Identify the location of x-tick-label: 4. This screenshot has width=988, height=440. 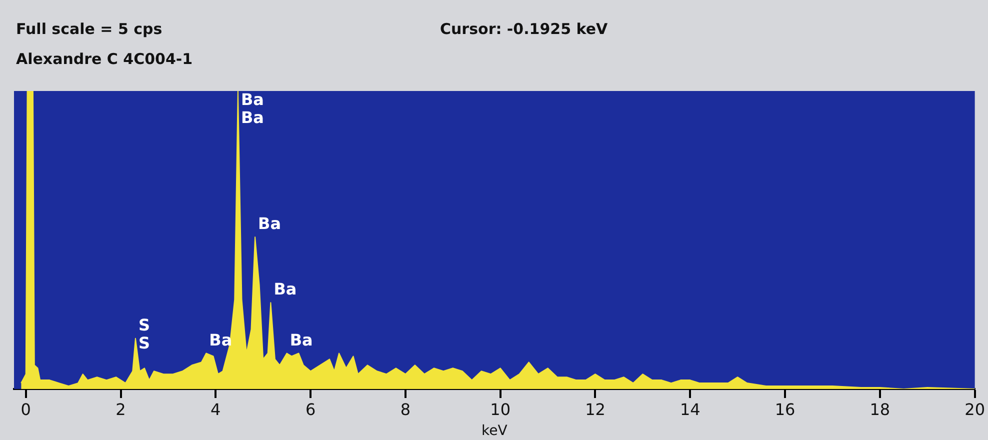
(215, 409).